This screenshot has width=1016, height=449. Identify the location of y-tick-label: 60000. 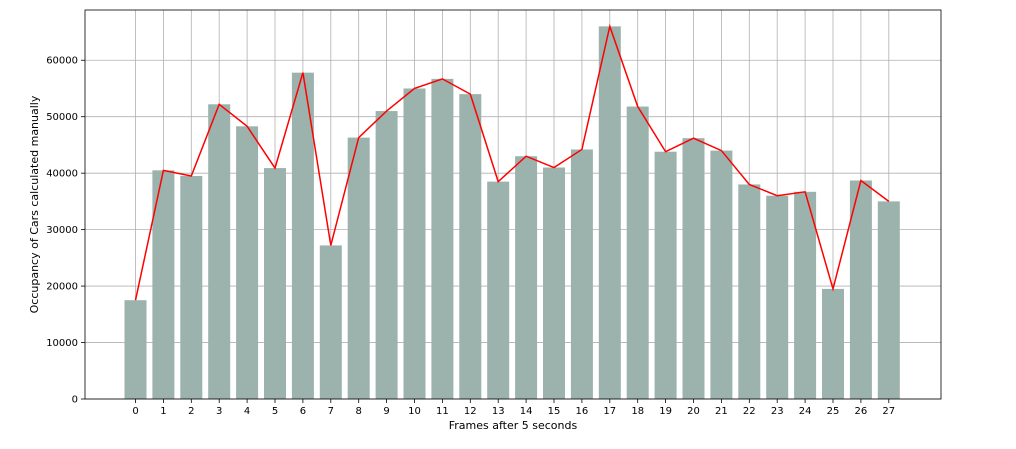
(62, 61).